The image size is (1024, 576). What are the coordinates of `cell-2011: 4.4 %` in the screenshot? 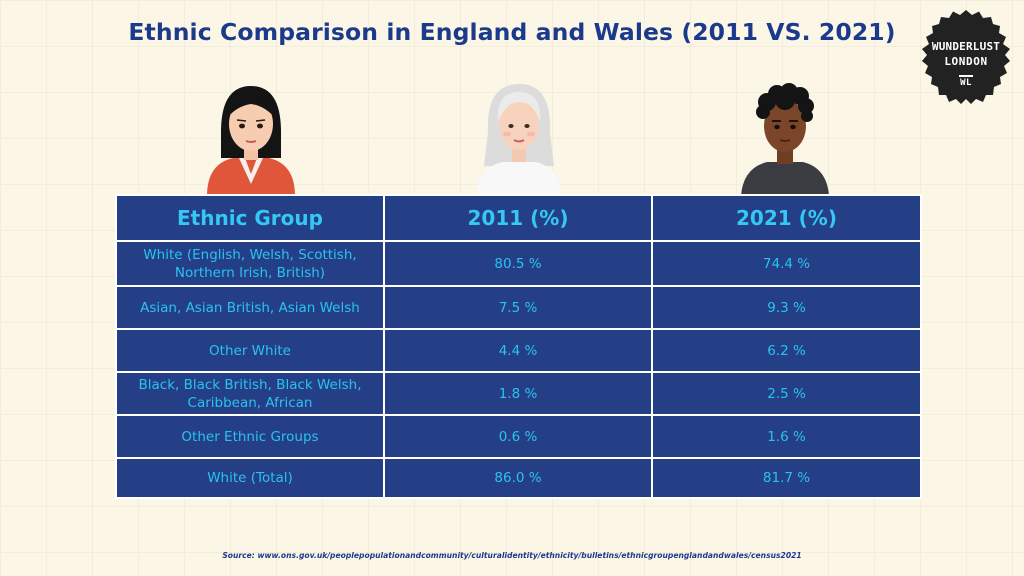 It's located at (518, 350).